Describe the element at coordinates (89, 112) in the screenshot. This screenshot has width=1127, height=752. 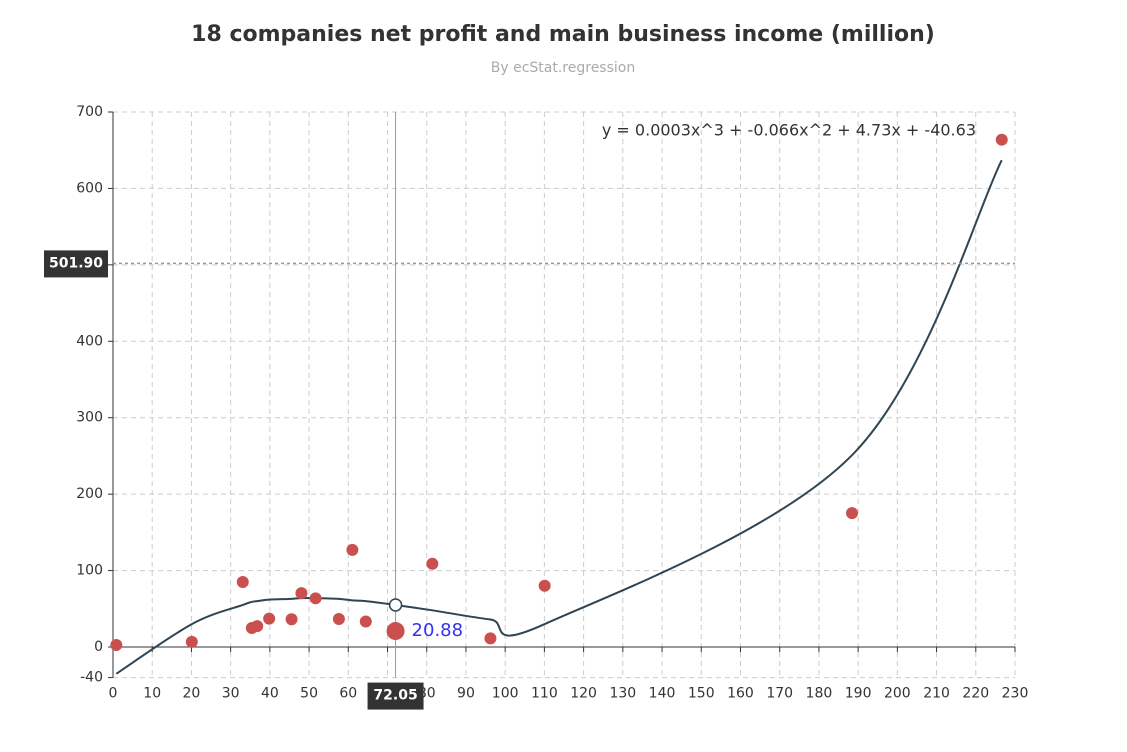
I see `y-tick-label: 700` at that location.